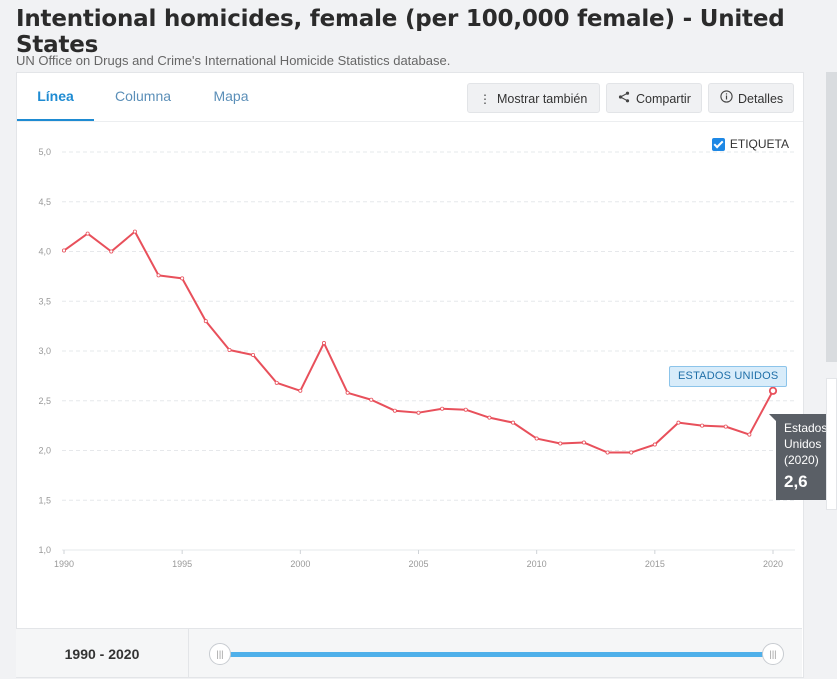 Image resolution: width=837 pixels, height=679 pixels. I want to click on details-button: Detalles, so click(751, 98).